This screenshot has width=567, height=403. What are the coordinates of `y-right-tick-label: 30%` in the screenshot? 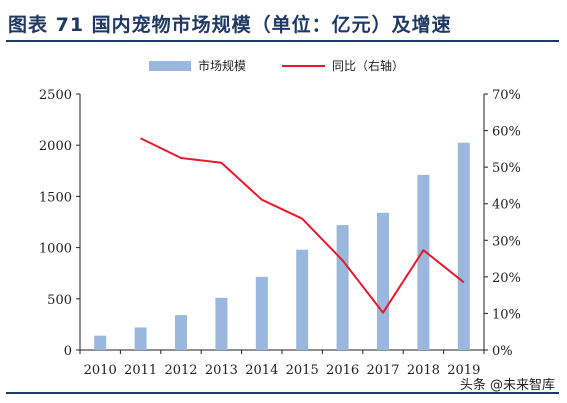 It's located at (506, 241).